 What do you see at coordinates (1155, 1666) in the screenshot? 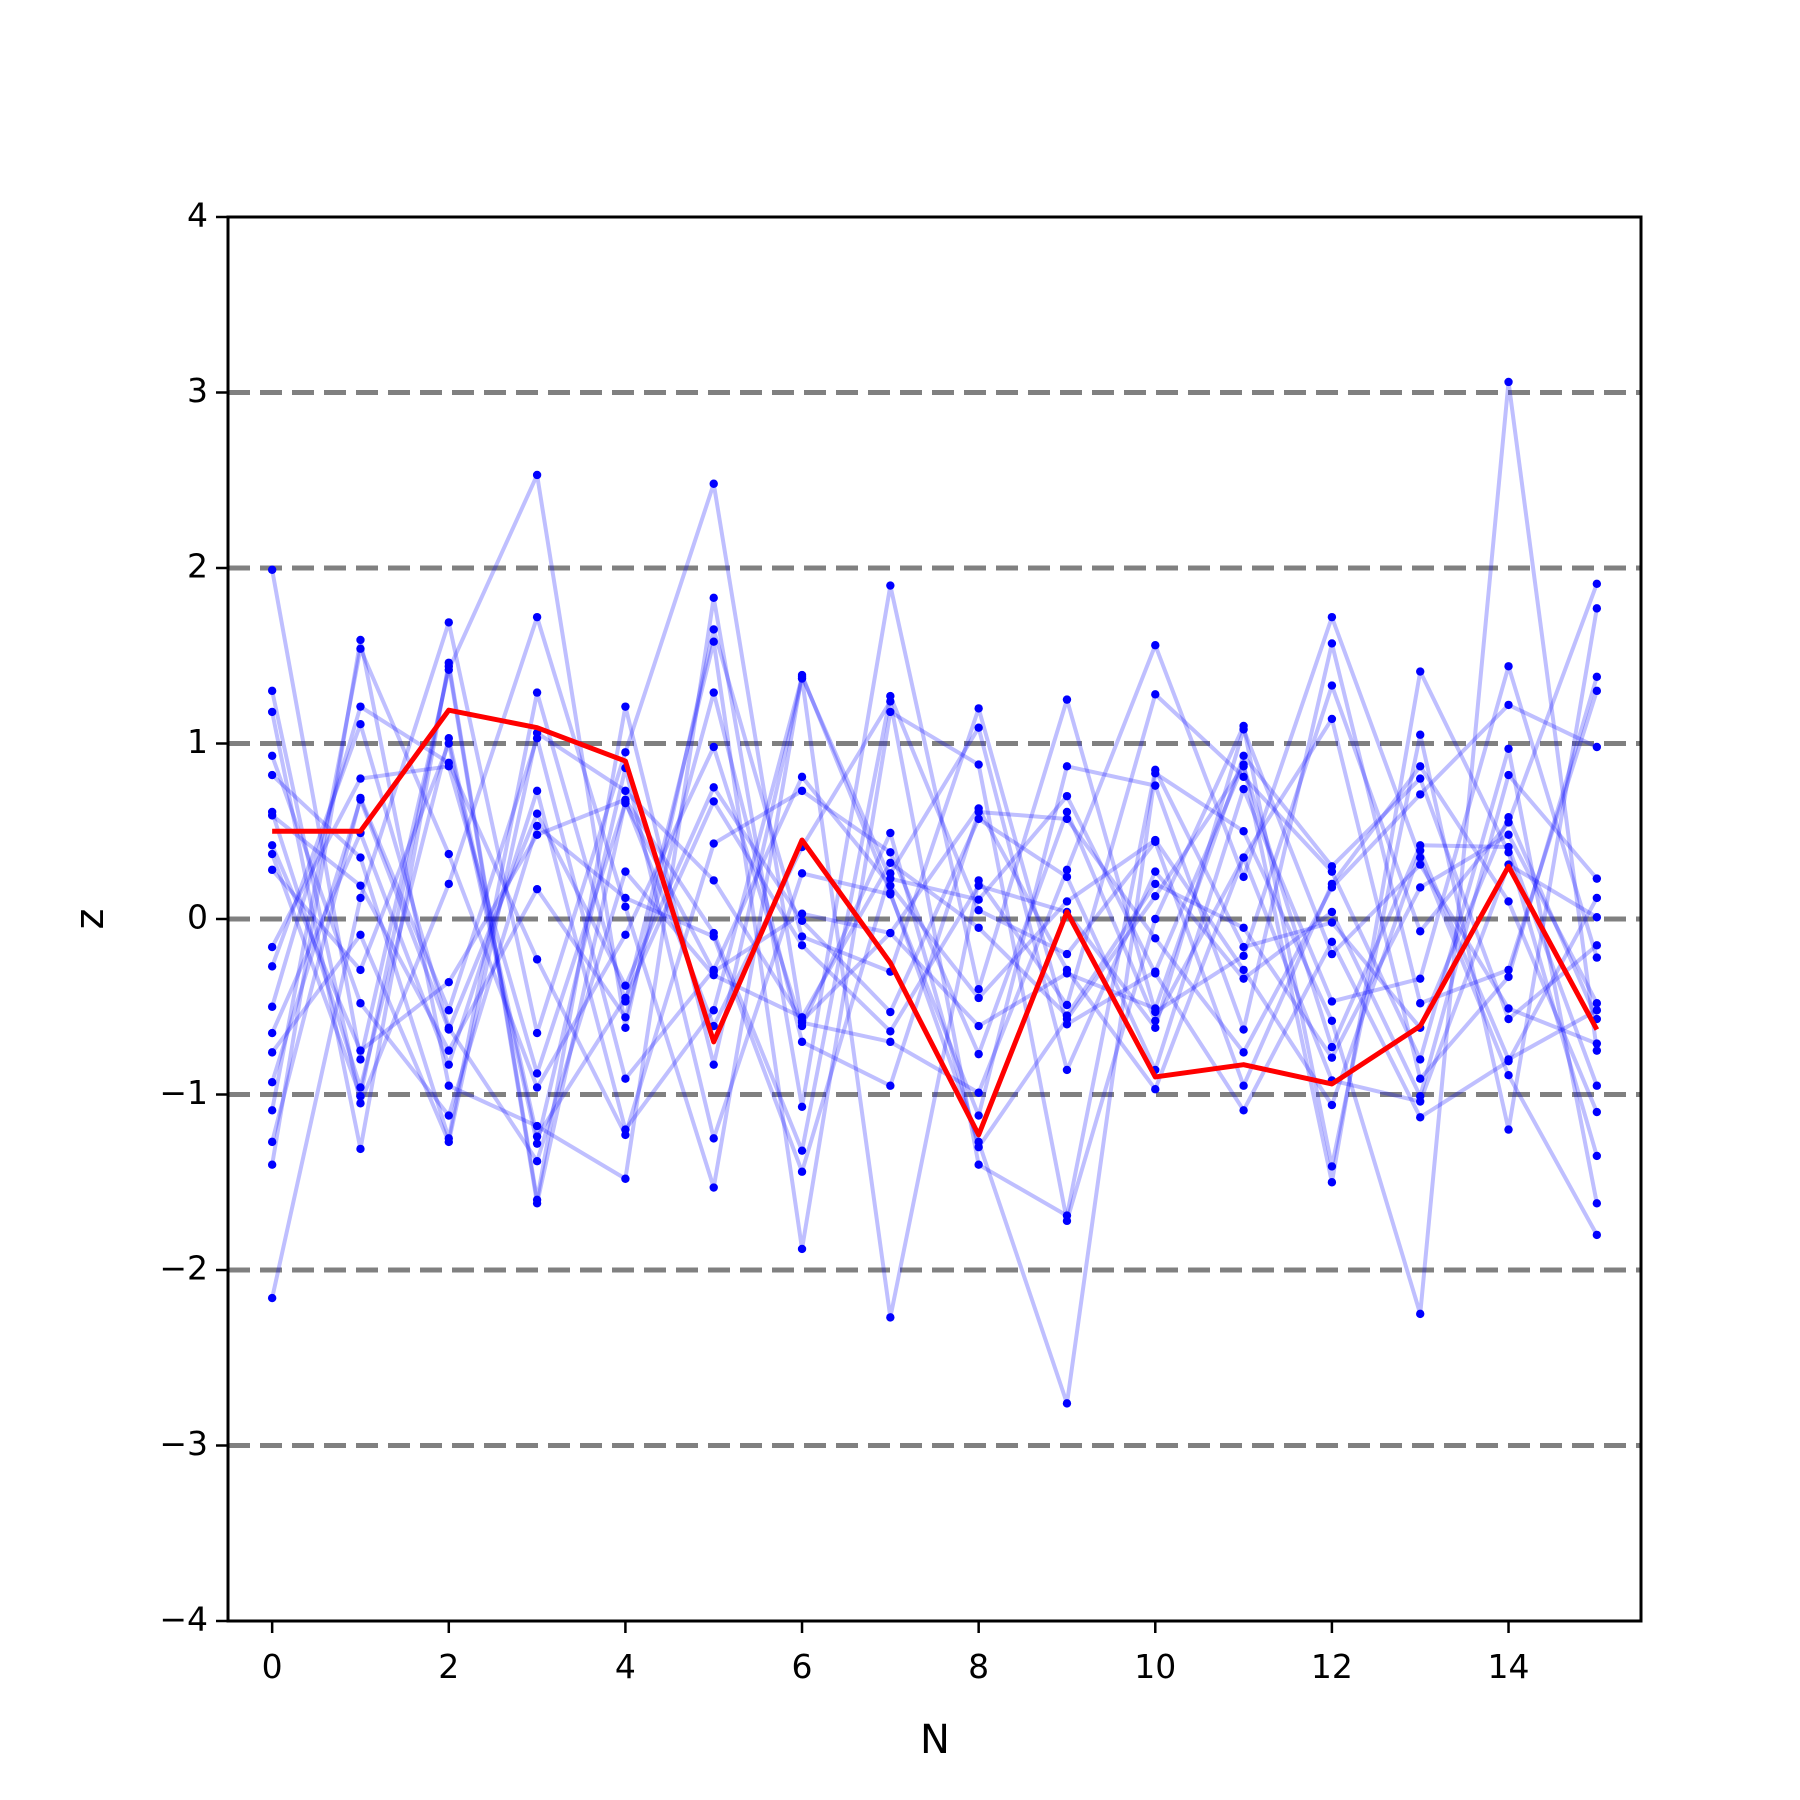
I see `x-tick-label: 10` at bounding box center [1155, 1666].